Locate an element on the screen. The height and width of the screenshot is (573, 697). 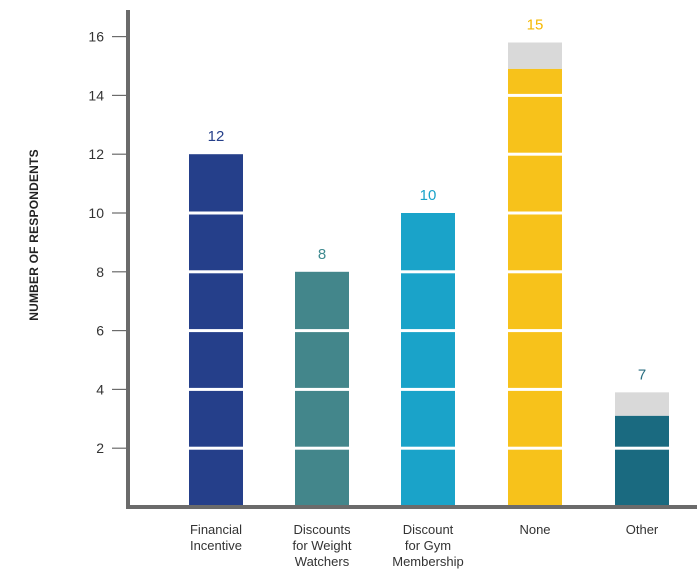
y-ticks-layer: 2 4 6 8 10 12 14 16 is located at coordinates (107, 242).